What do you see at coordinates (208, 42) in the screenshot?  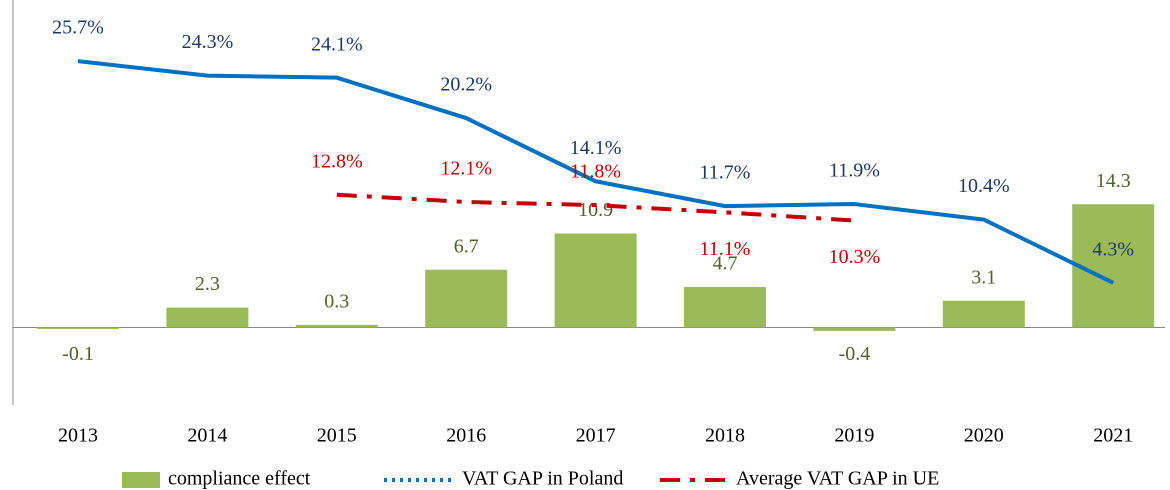 I see `data-label: 24.3%` at bounding box center [208, 42].